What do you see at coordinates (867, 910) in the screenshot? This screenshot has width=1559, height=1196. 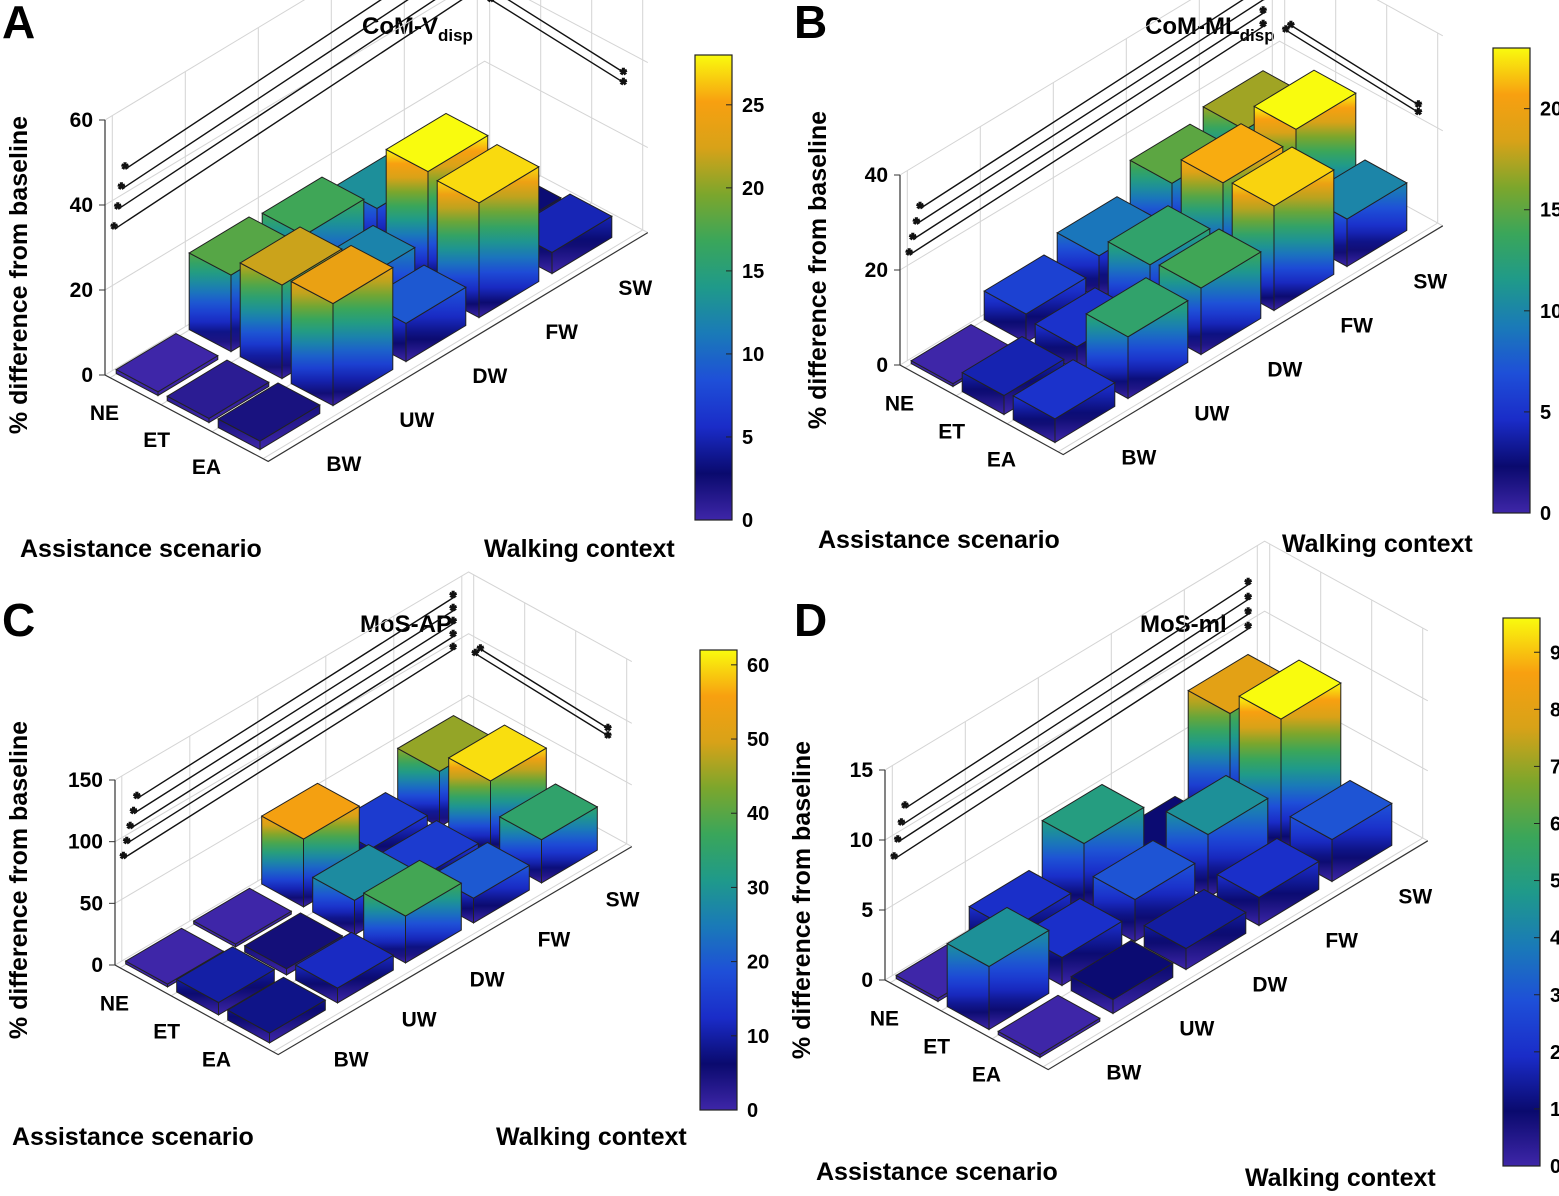 I see `z-tick-label: 5` at bounding box center [867, 910].